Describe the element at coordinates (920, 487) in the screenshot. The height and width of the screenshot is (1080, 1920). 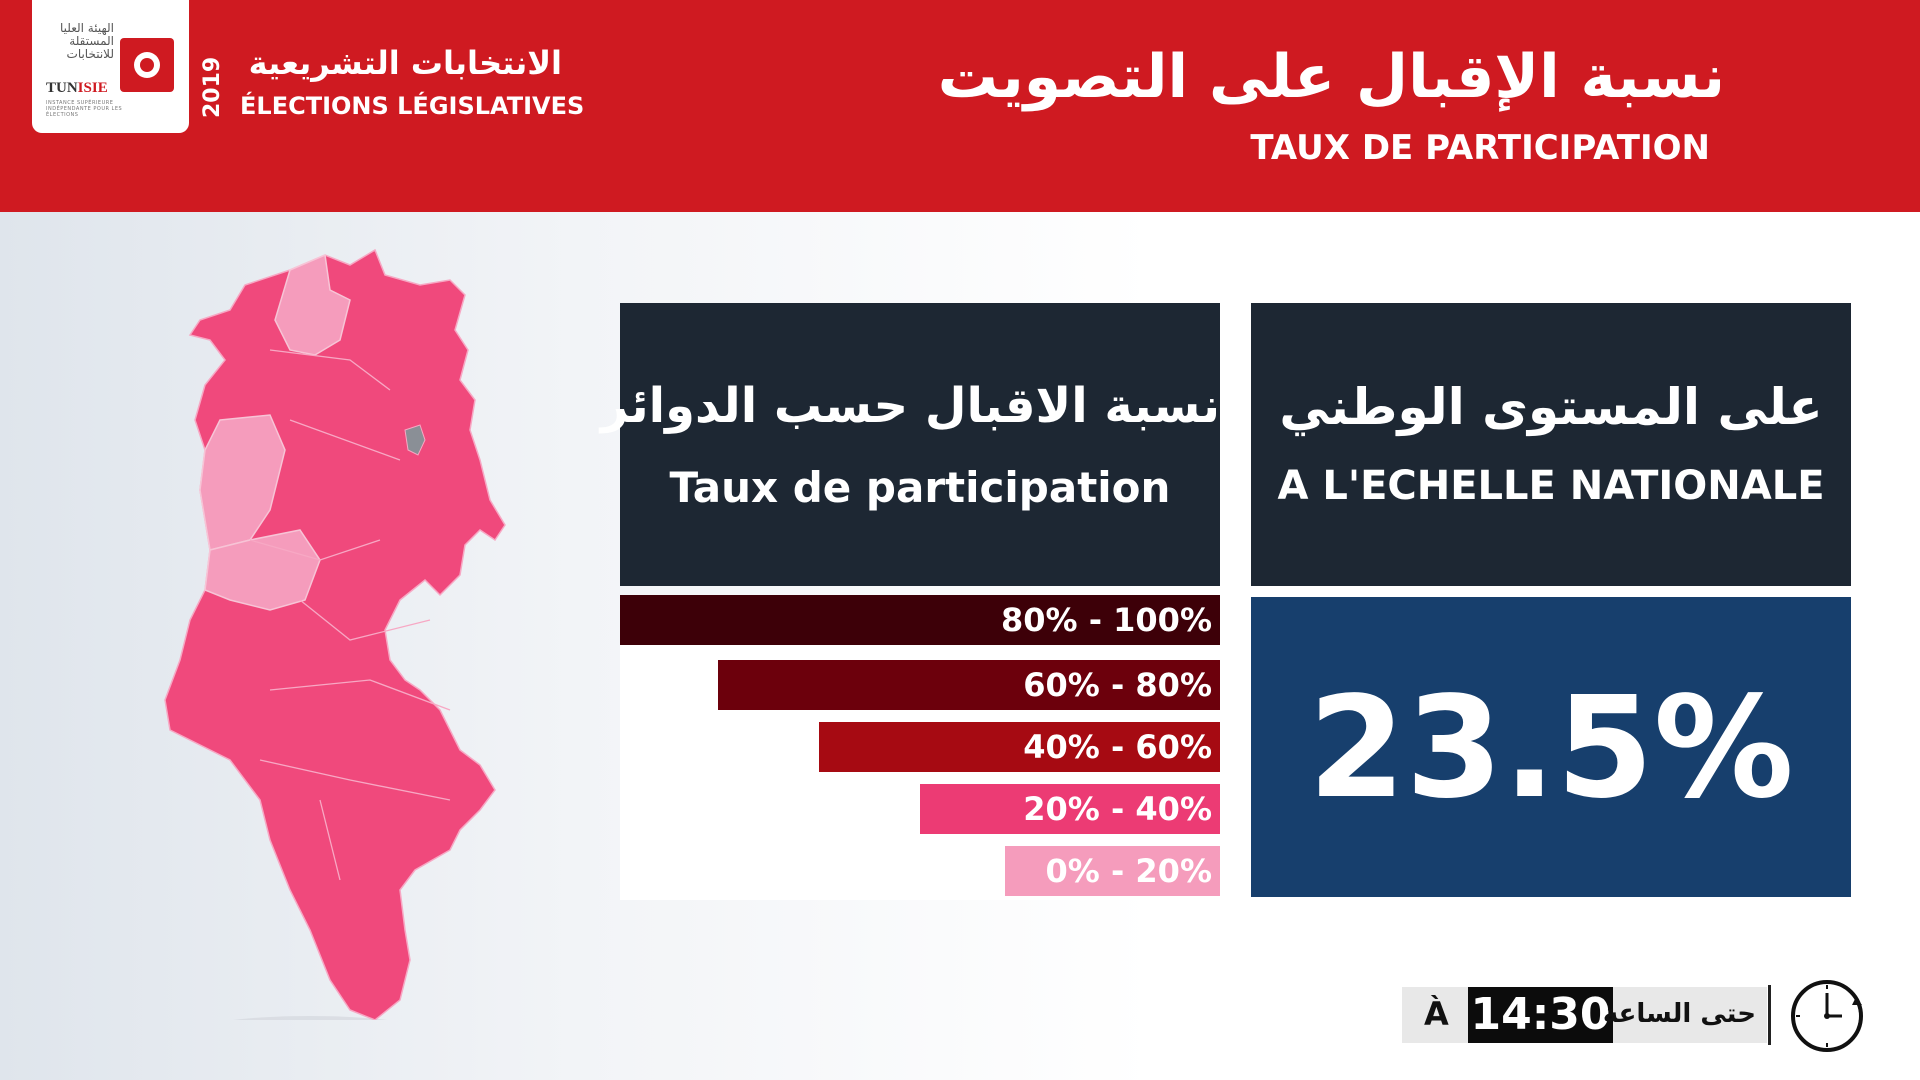
I see `district-title-fr: Taux de participation` at that location.